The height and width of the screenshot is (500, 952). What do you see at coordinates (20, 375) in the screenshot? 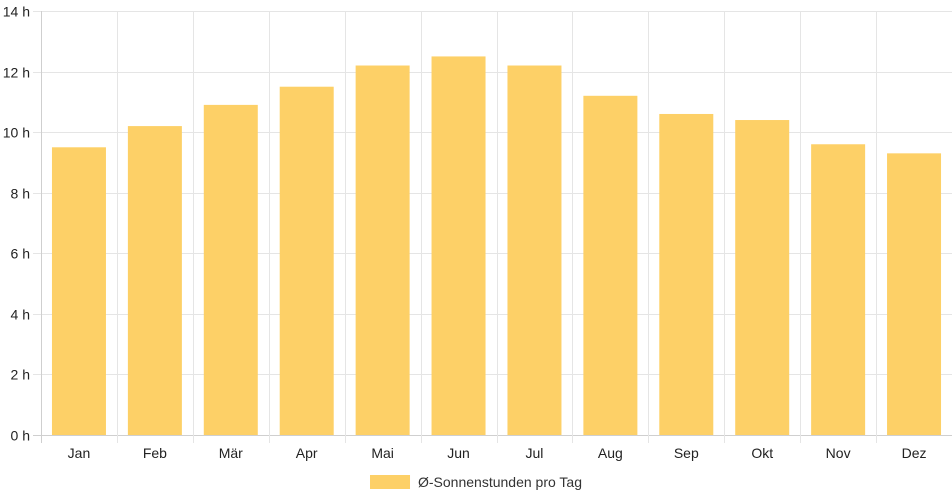
I see `y-tick-label-2: 2 h` at bounding box center [20, 375].